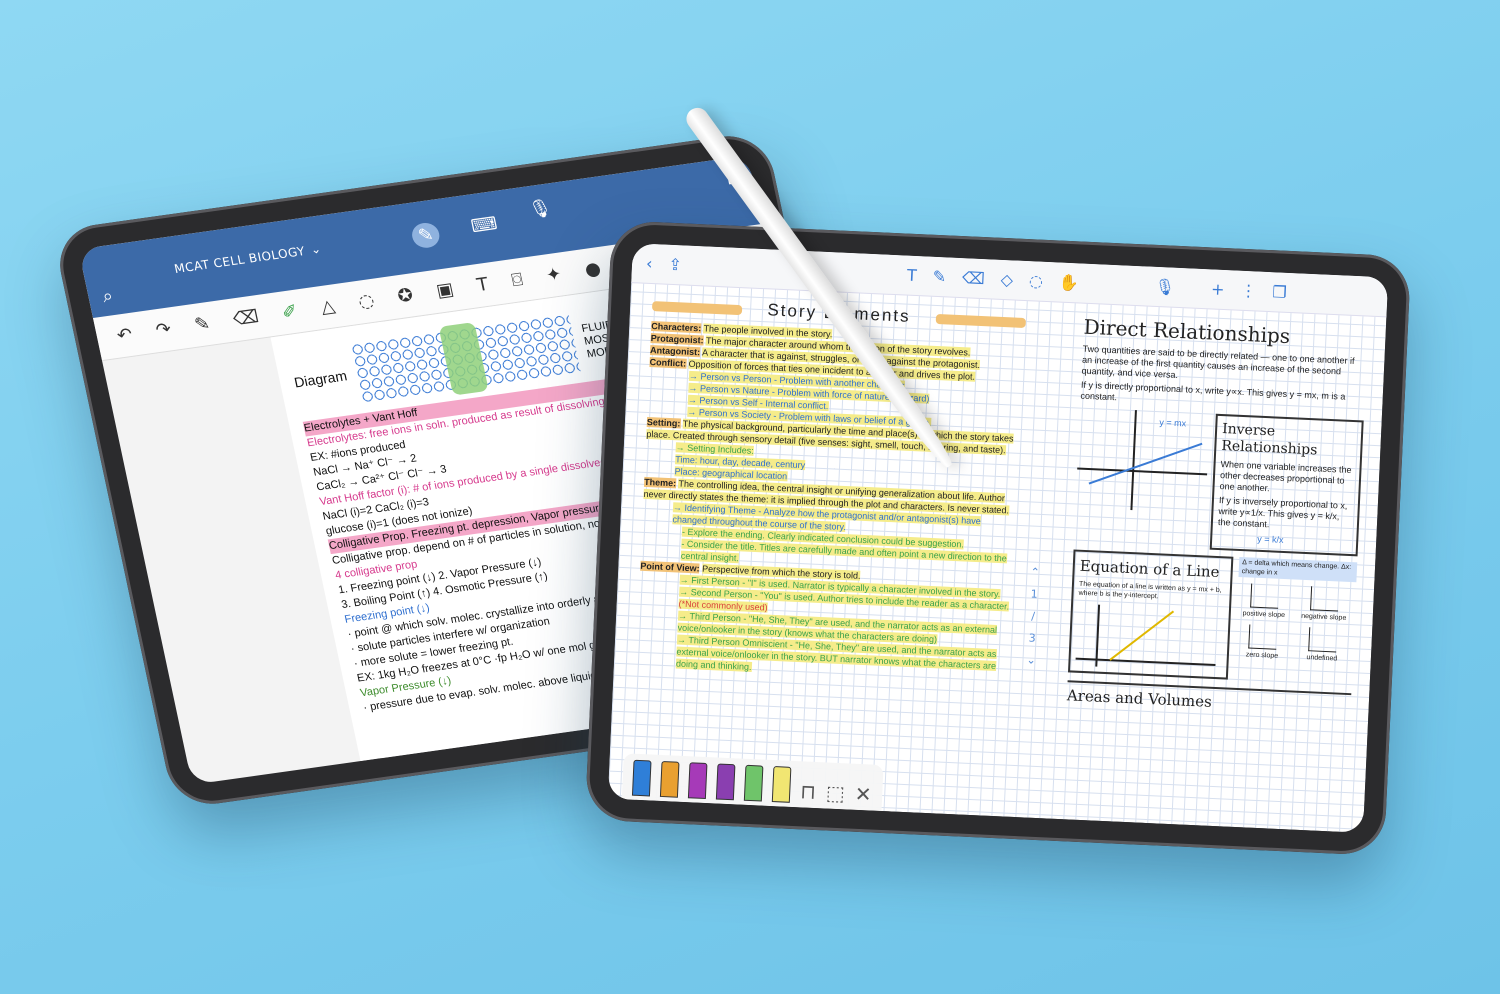 The height and width of the screenshot is (994, 1500). Describe the element at coordinates (320, 378) in the screenshot. I see `diagram-label: Diagram` at that location.